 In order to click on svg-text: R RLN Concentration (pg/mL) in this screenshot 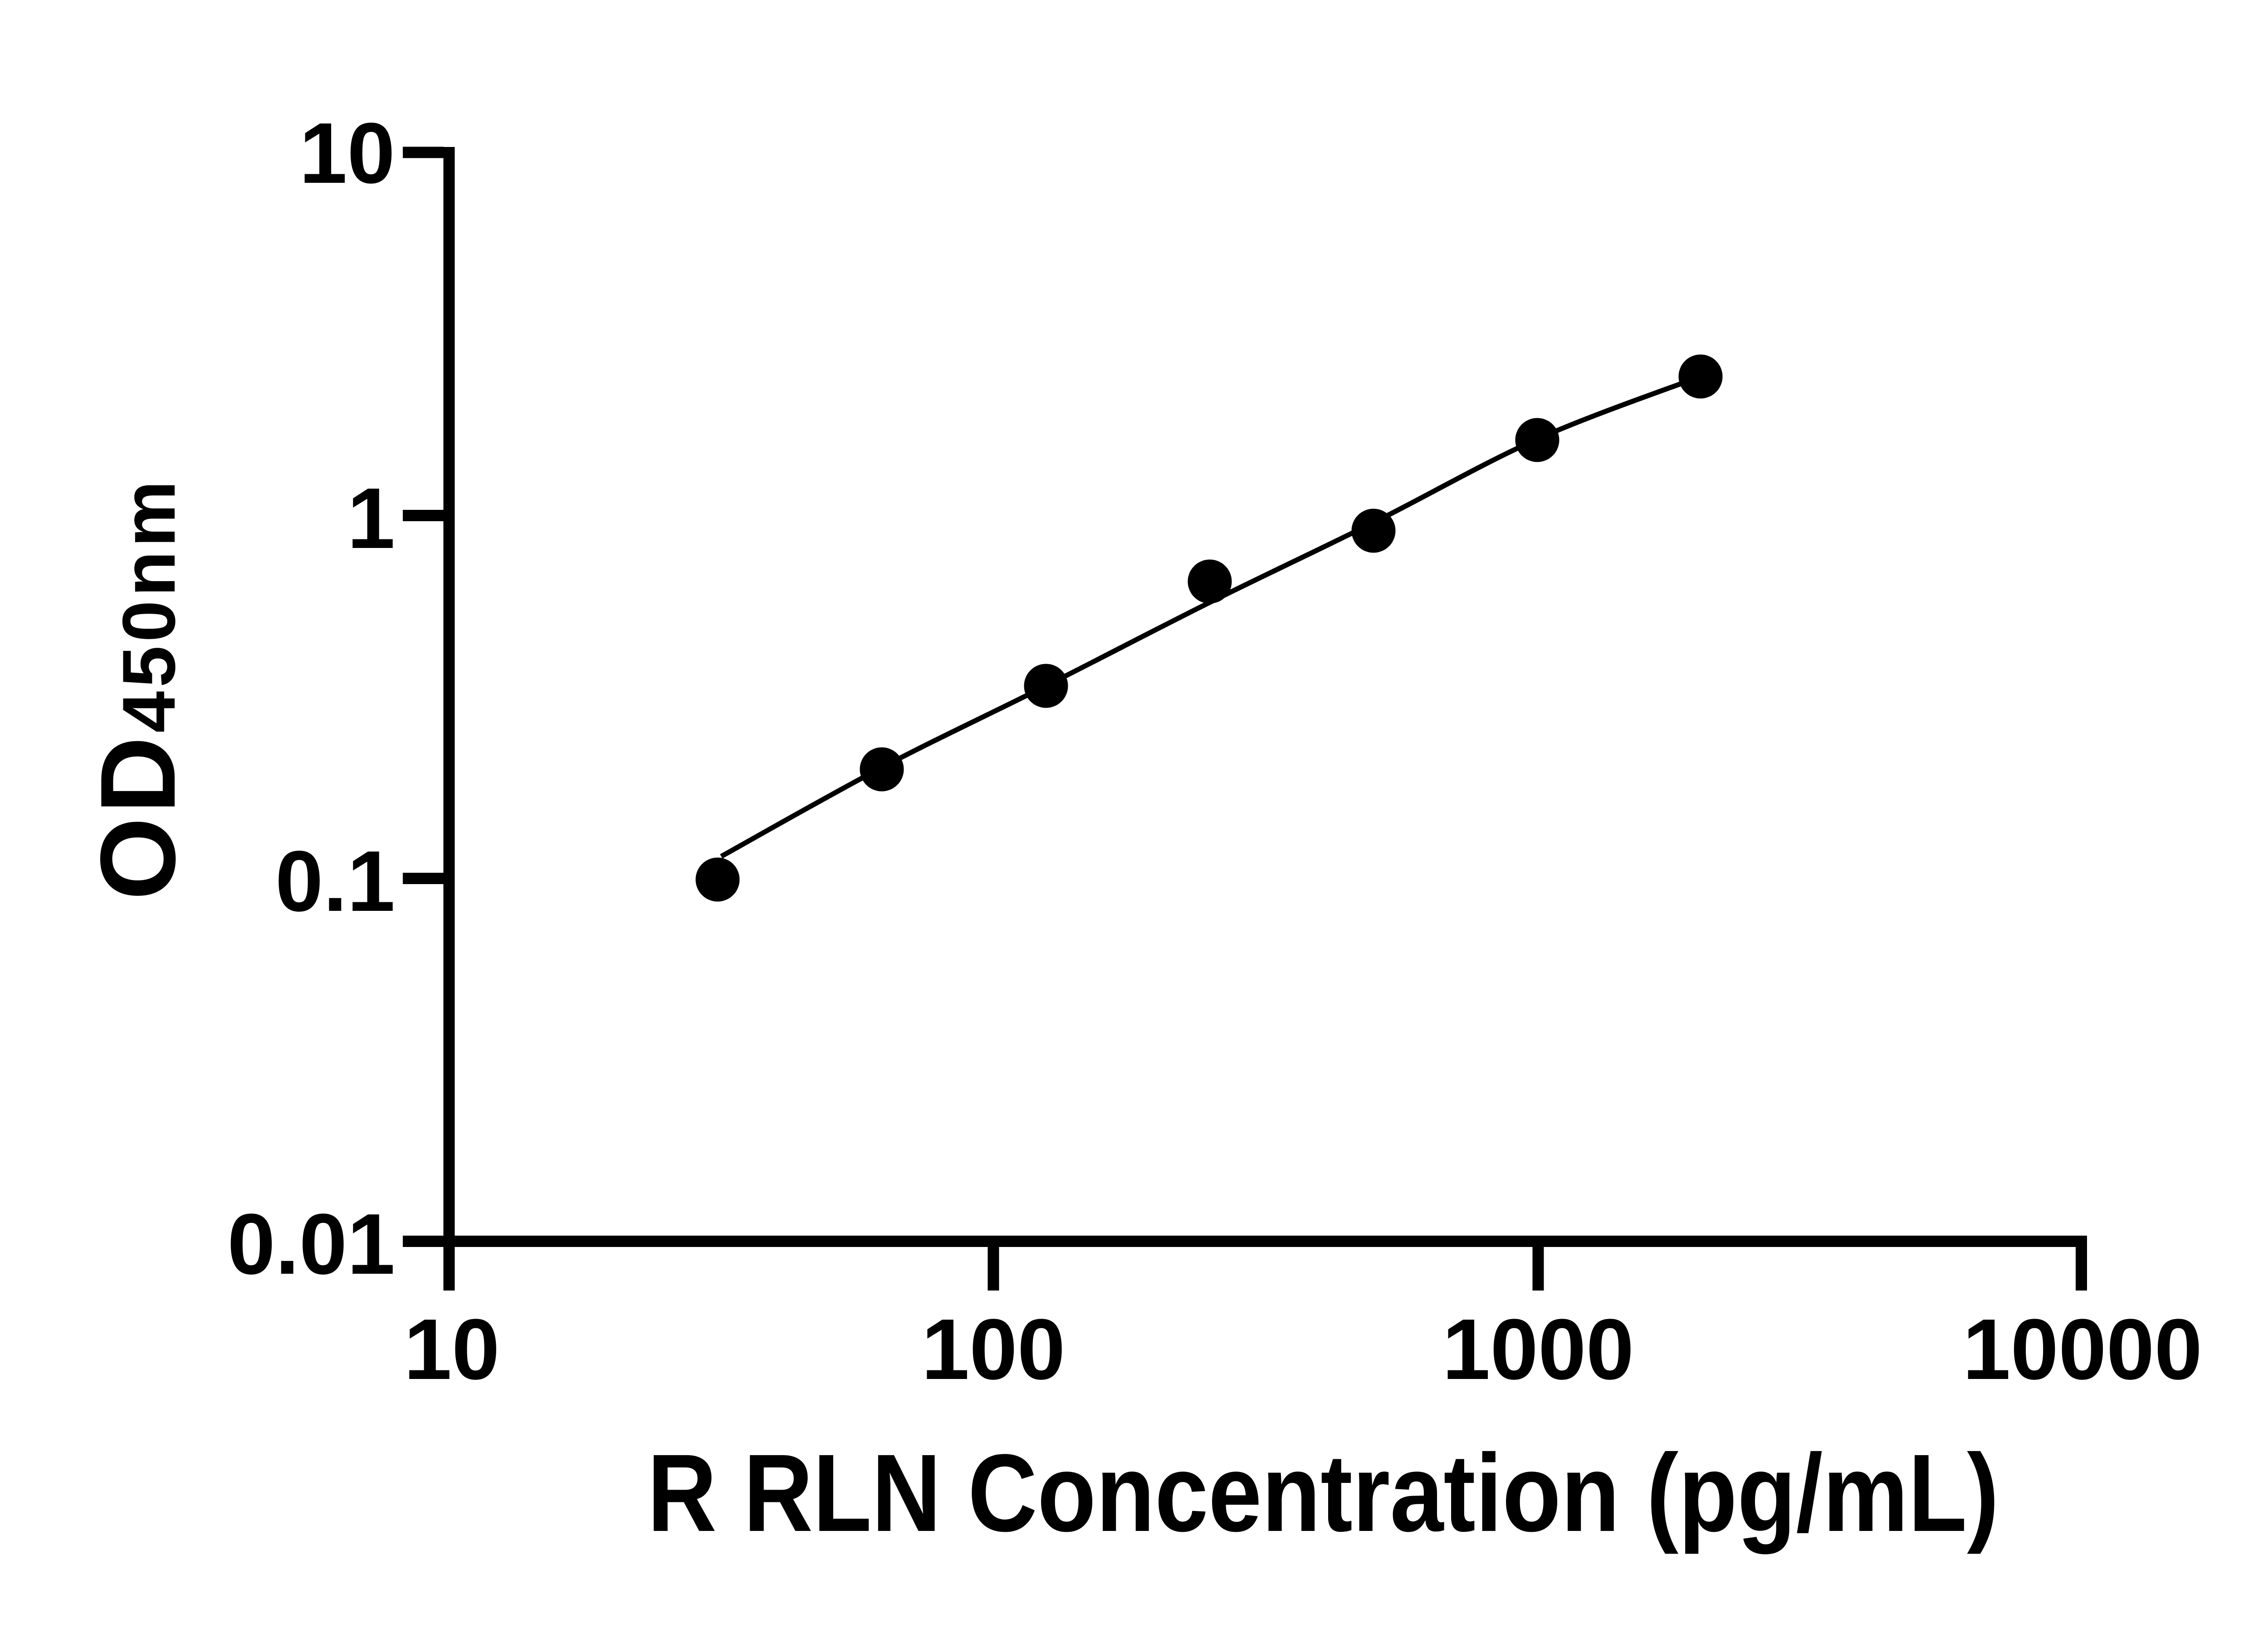, I will do `click(1323, 1493)`.